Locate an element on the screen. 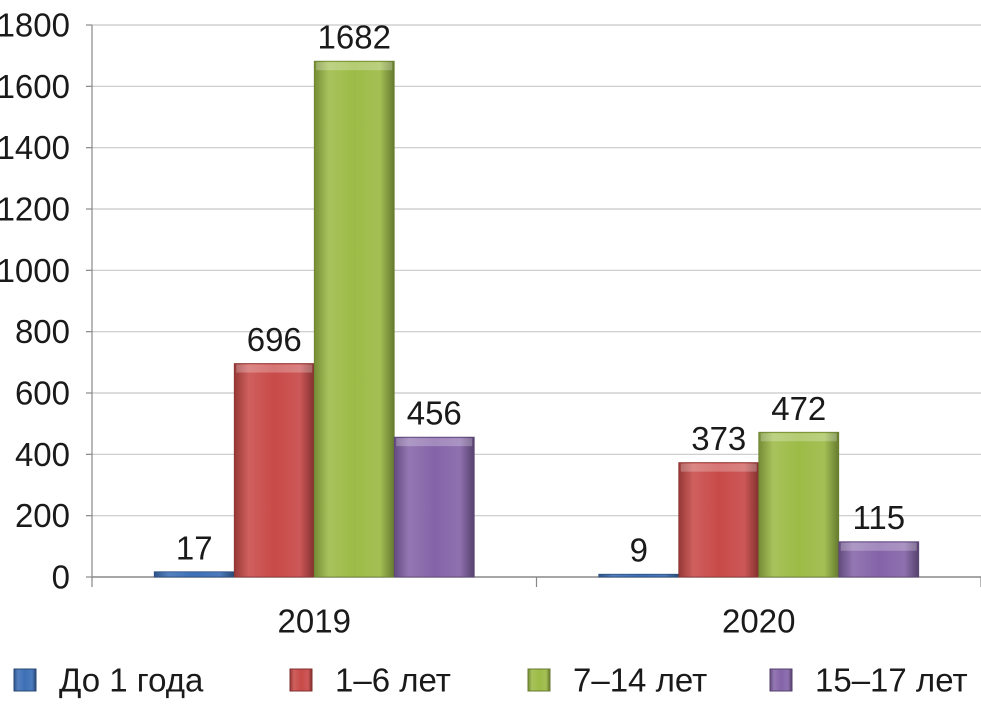 Image resolution: width=981 pixels, height=704 pixels. legend-label: 15–17 лет is located at coordinates (891, 680).